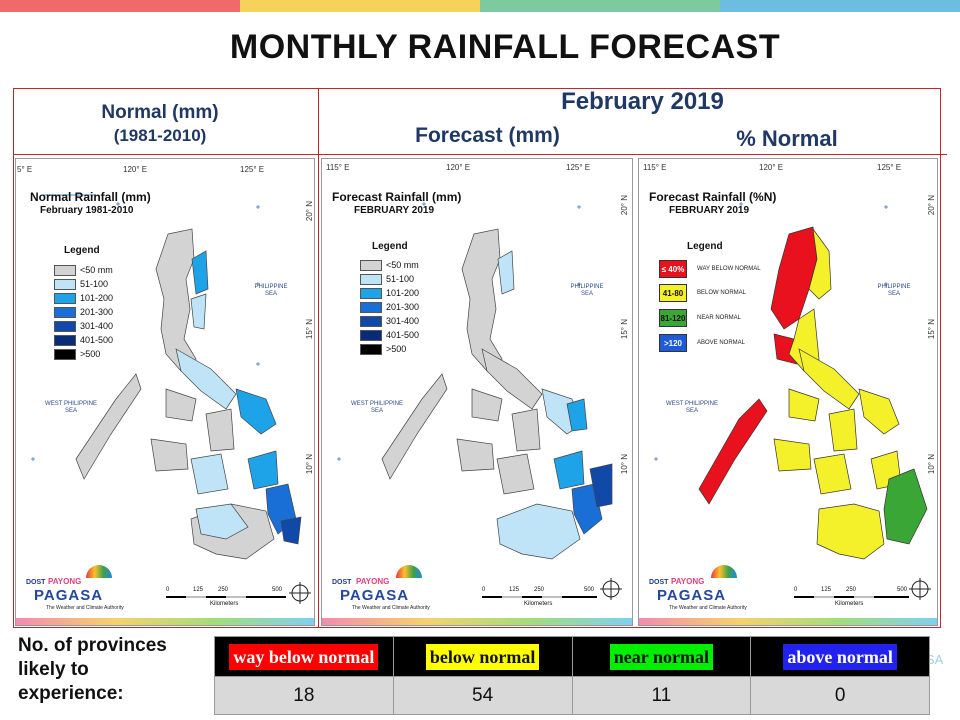 This screenshot has height=720, width=960. I want to click on month-header: February 2019, so click(642, 101).